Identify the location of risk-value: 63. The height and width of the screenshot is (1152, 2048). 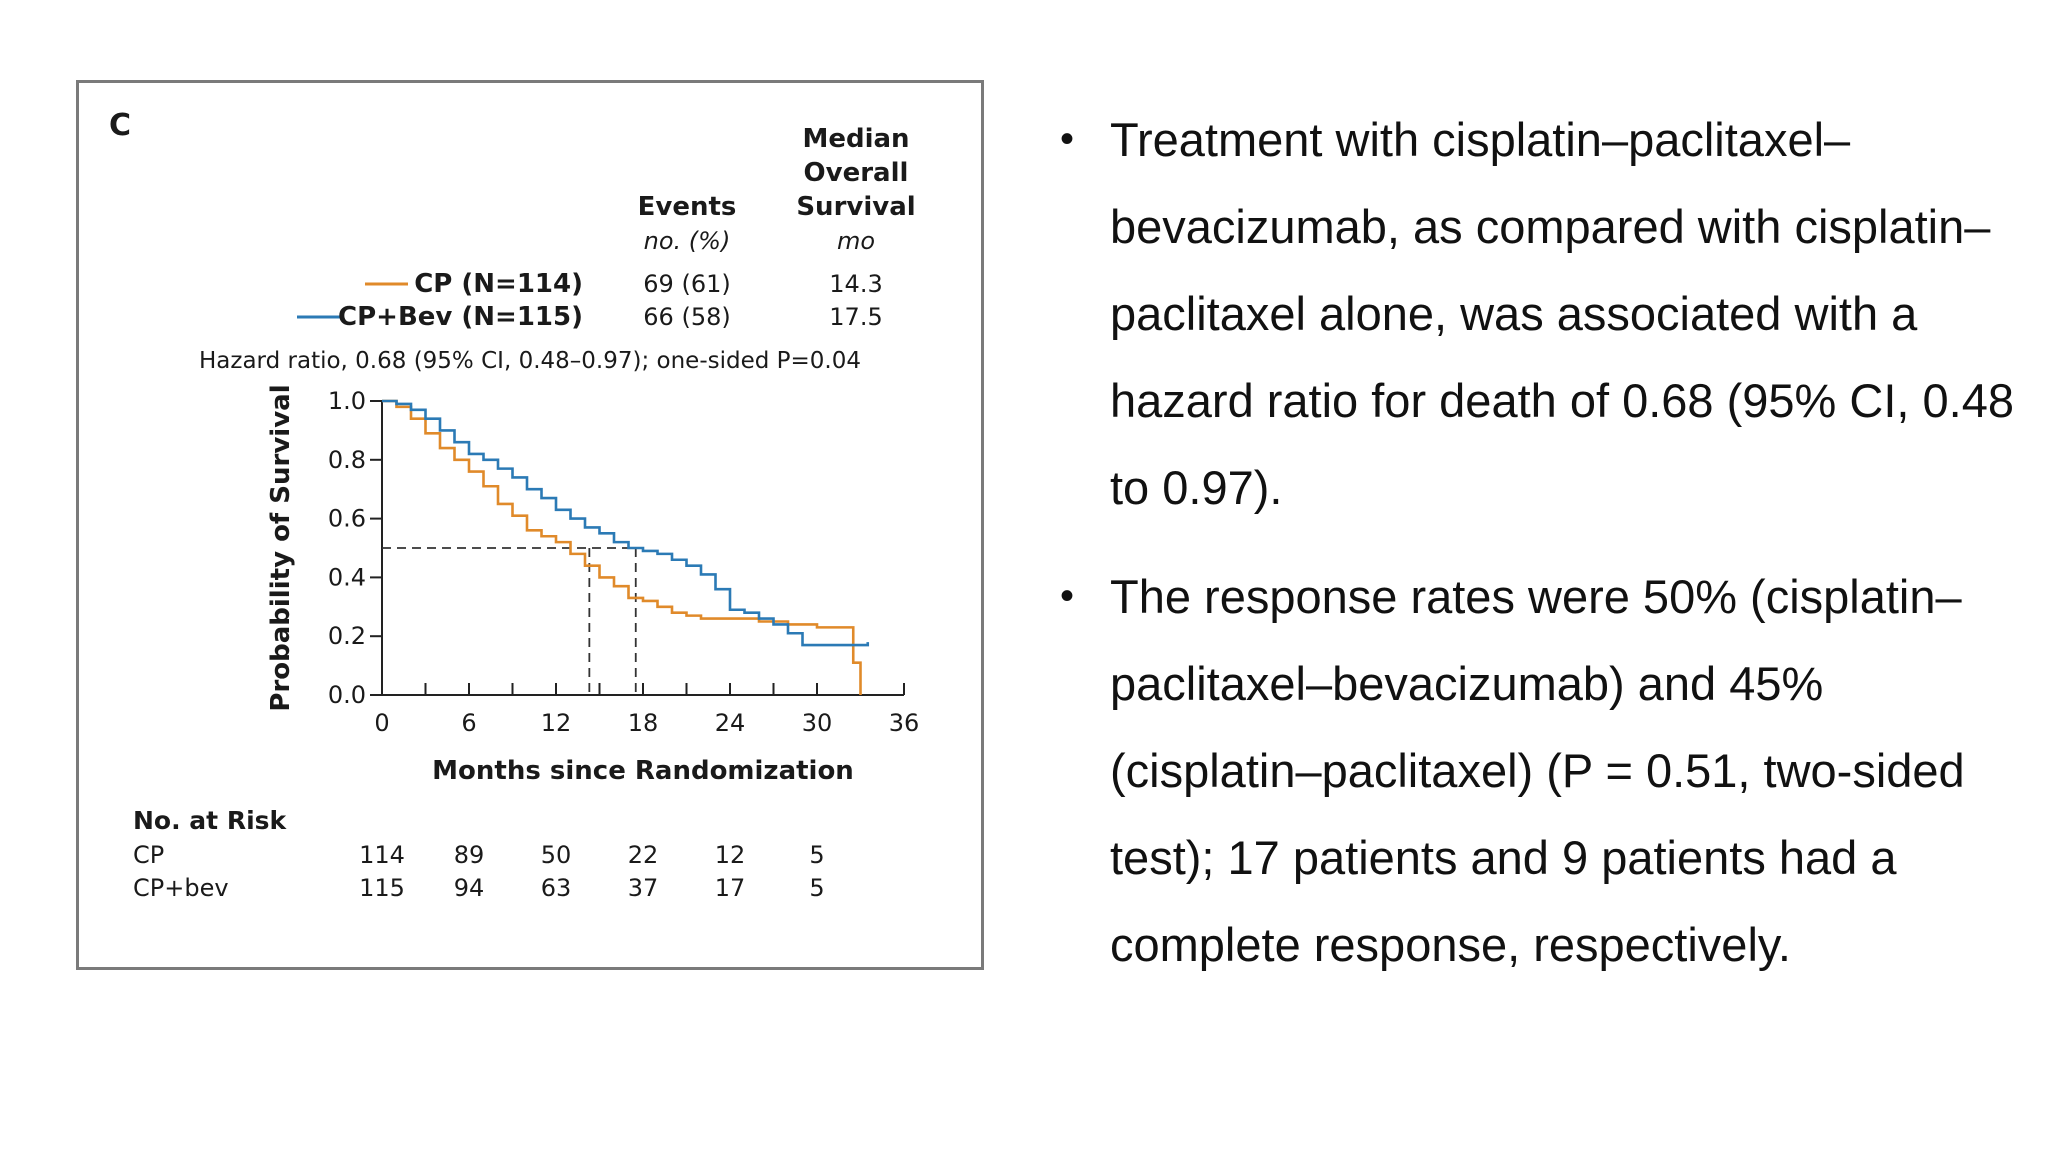
(556, 888).